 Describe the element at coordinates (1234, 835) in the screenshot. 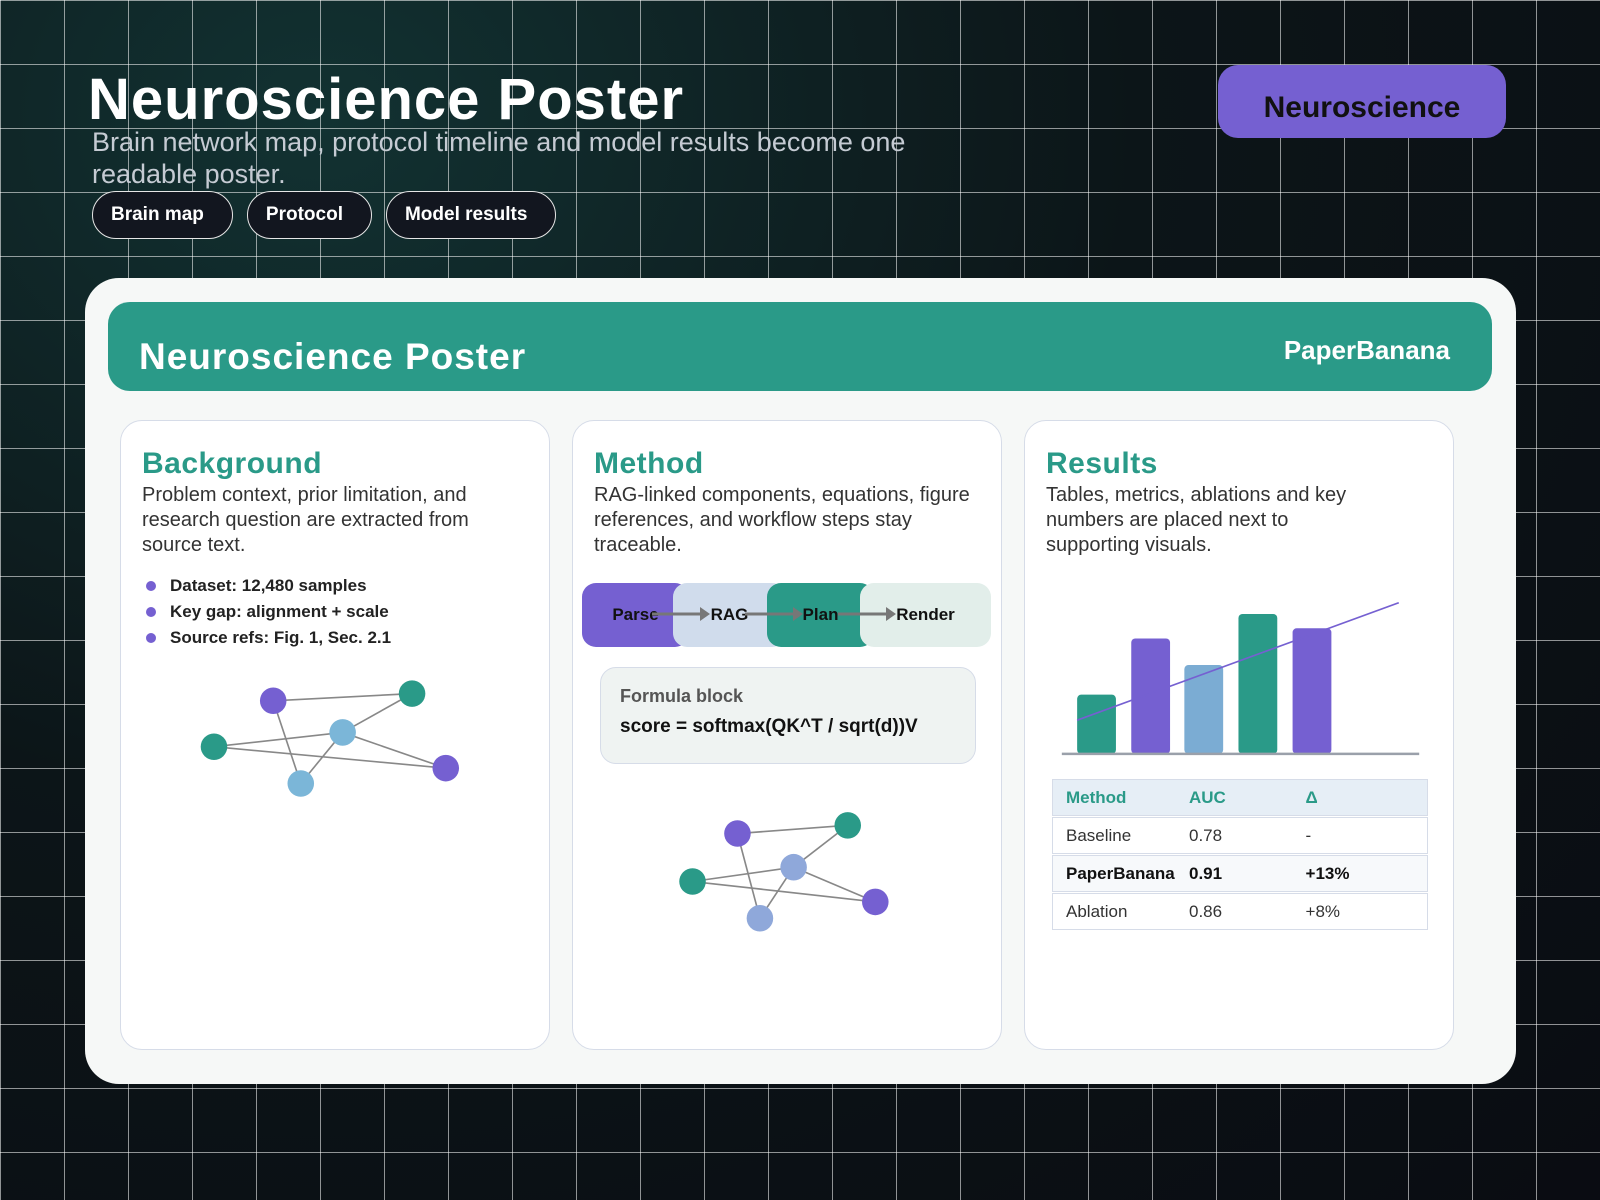

I see `table-cell: 0.78` at that location.